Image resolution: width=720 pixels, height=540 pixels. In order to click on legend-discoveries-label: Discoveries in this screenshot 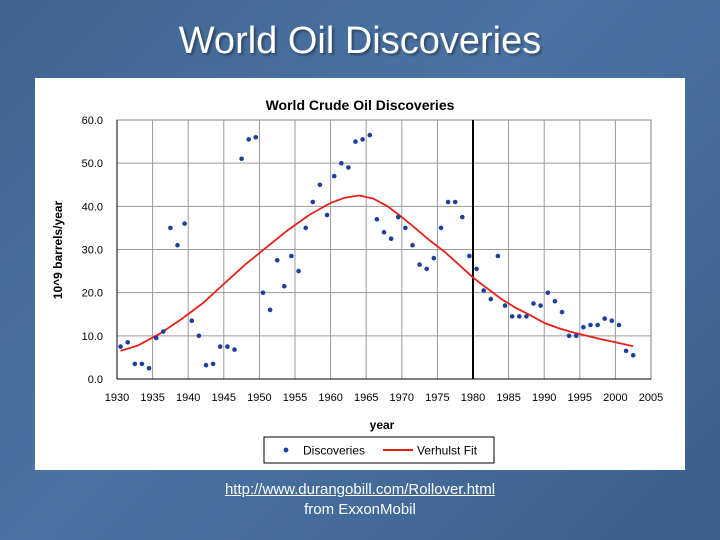, I will do `click(334, 451)`.